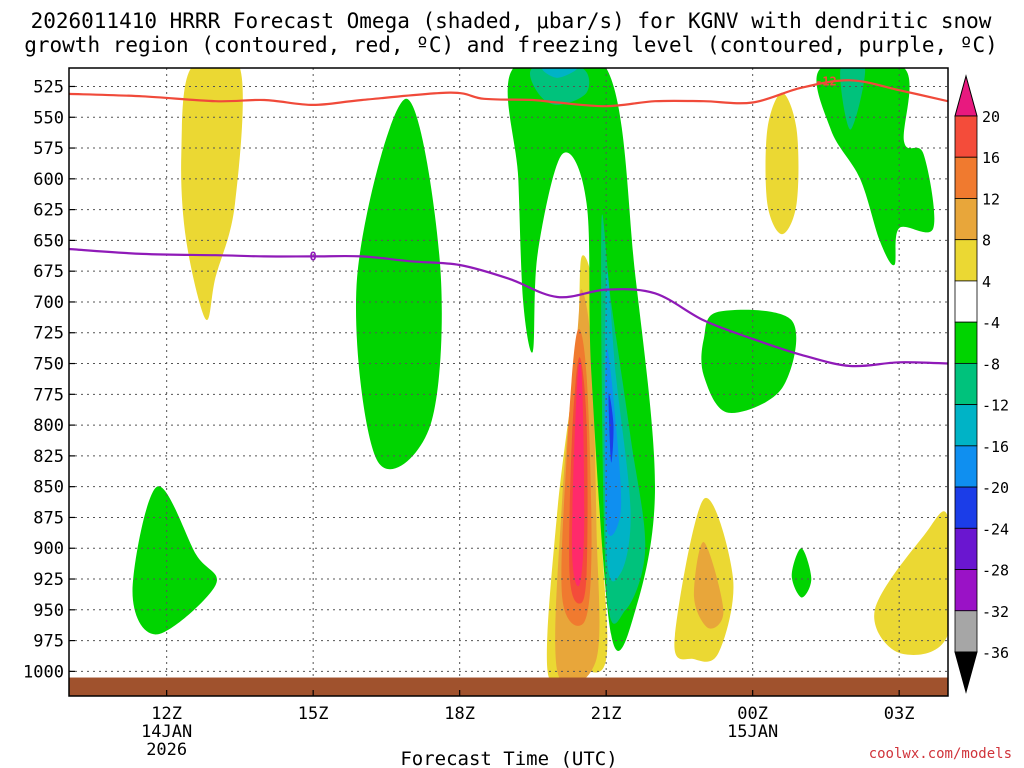 This screenshot has width=1024, height=768. Describe the element at coordinates (459, 714) in the screenshot. I see `x-tick-label-18Z: 18Z` at that location.